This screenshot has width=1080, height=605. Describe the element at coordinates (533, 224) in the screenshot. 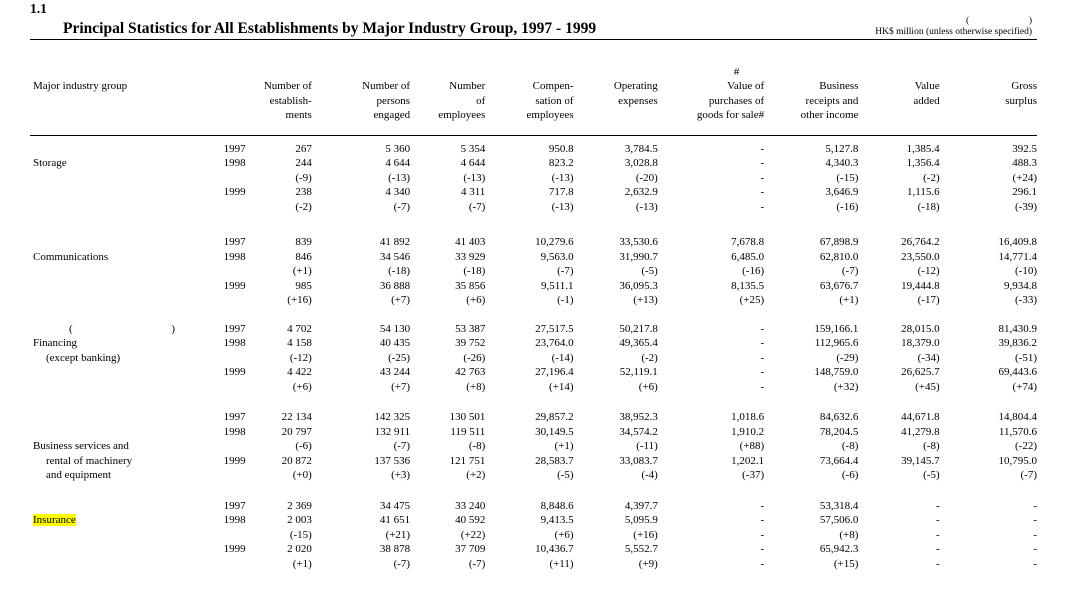

I see `spacer-row` at that location.